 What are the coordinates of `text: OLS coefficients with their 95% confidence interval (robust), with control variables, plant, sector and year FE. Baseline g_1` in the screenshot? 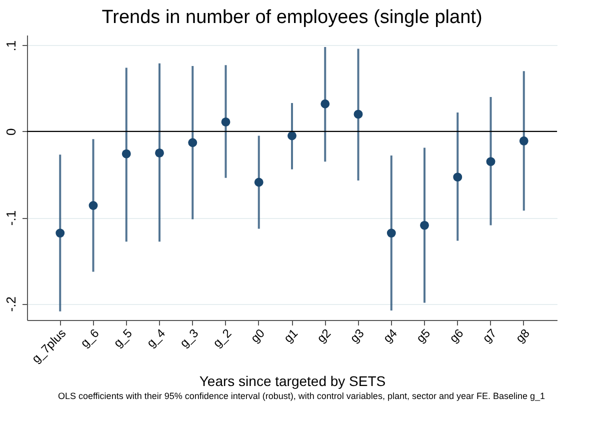 It's located at (301, 396).